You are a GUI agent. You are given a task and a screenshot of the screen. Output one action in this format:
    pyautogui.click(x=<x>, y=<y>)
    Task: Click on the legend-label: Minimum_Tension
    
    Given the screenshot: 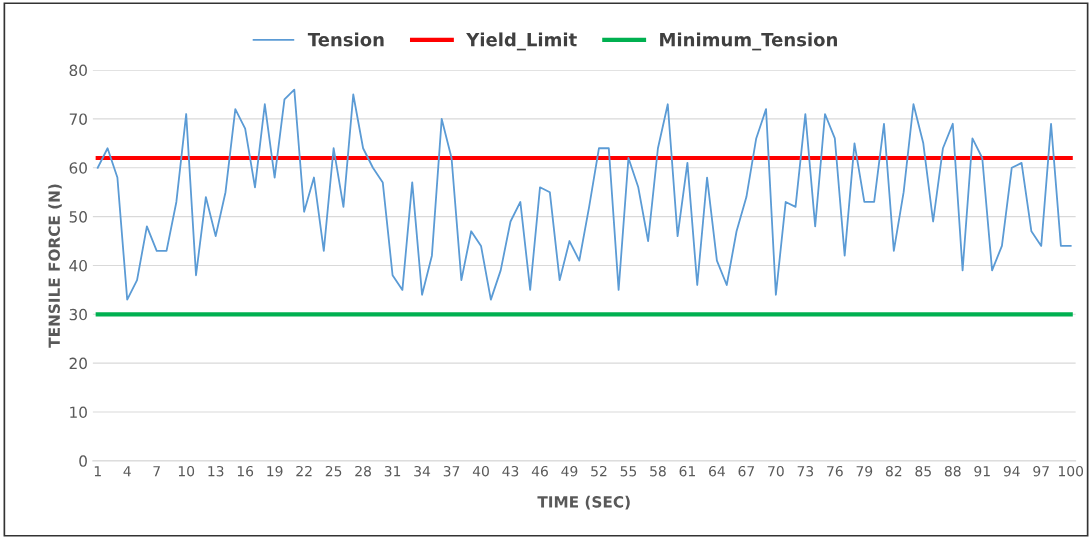 What is the action you would take?
    pyautogui.click(x=748, y=41)
    